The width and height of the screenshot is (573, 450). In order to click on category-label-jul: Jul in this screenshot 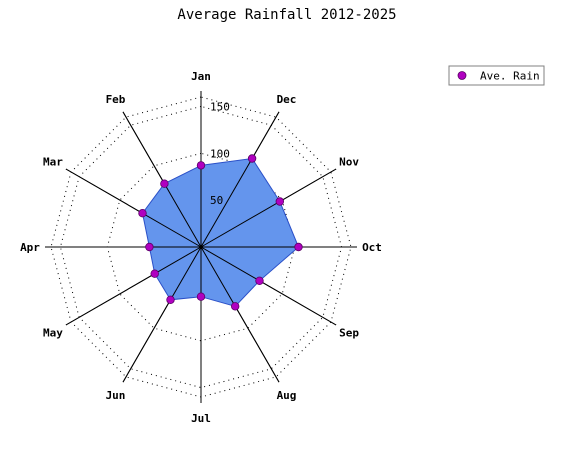, I will do `click(201, 418)`.